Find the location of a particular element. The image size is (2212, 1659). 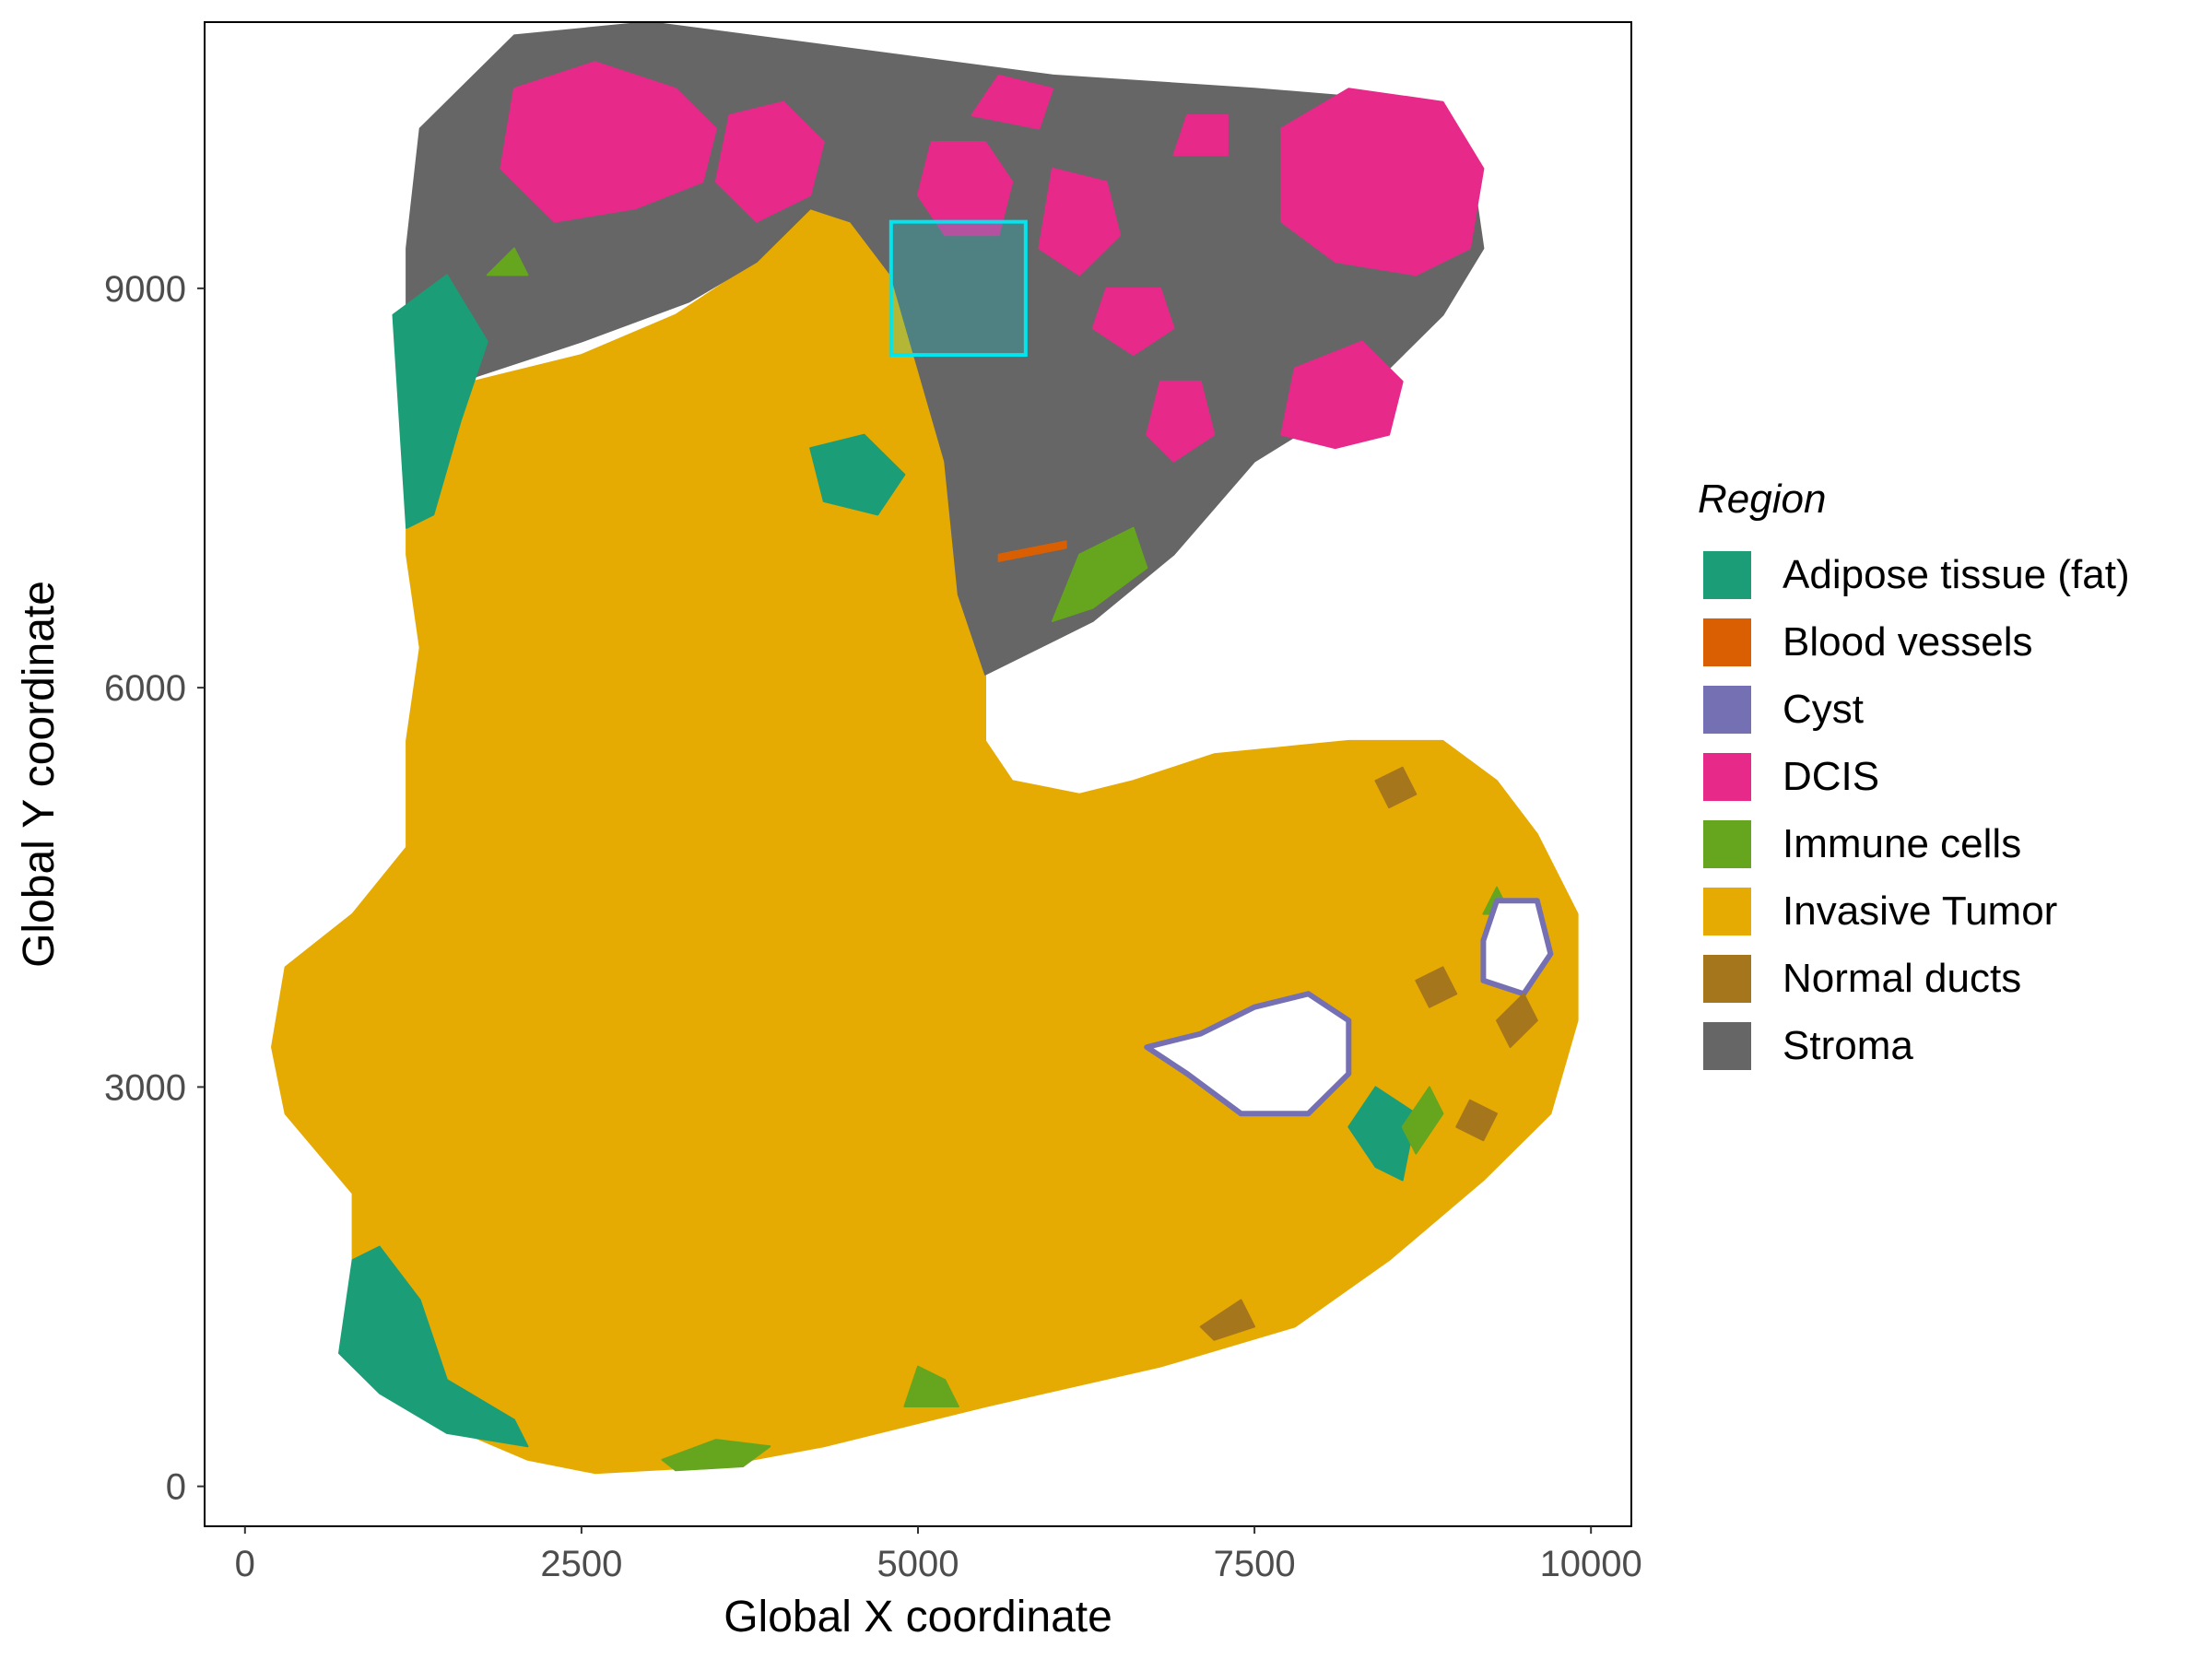

legend-title: Region is located at coordinates (1762, 499).